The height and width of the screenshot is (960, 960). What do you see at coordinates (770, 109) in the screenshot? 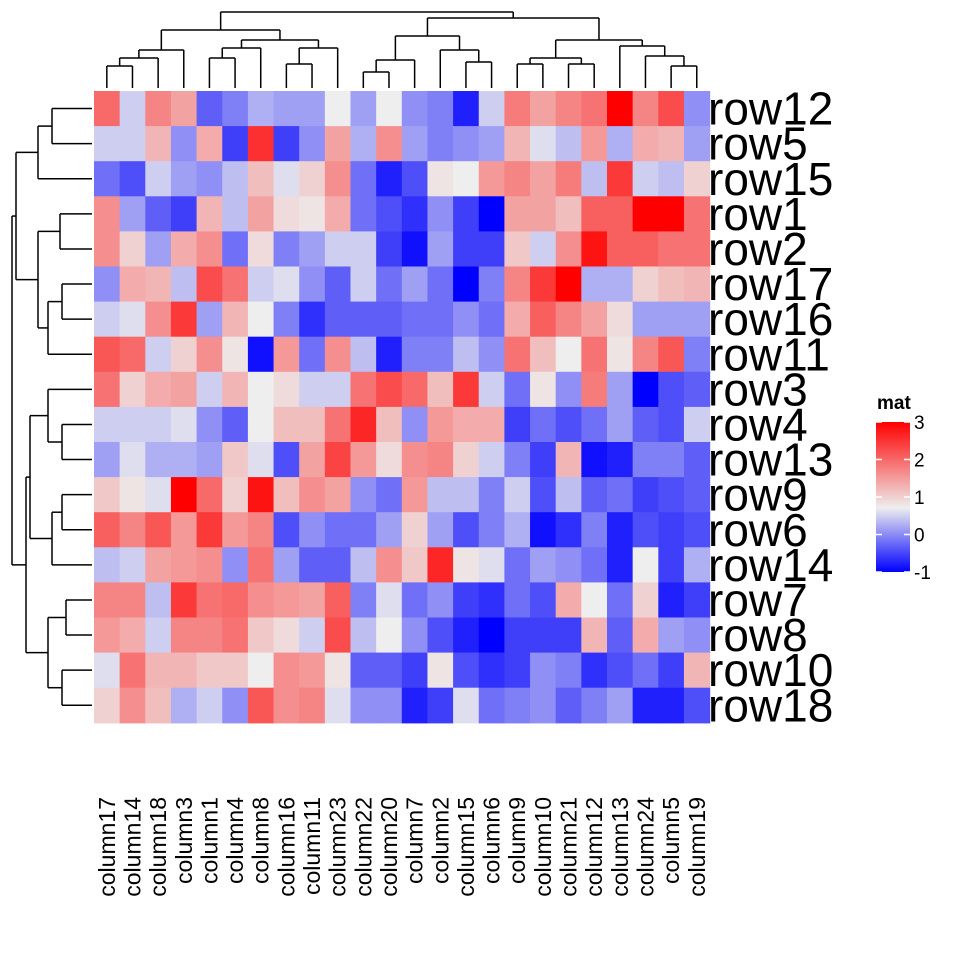
I see `row-label: row12` at bounding box center [770, 109].